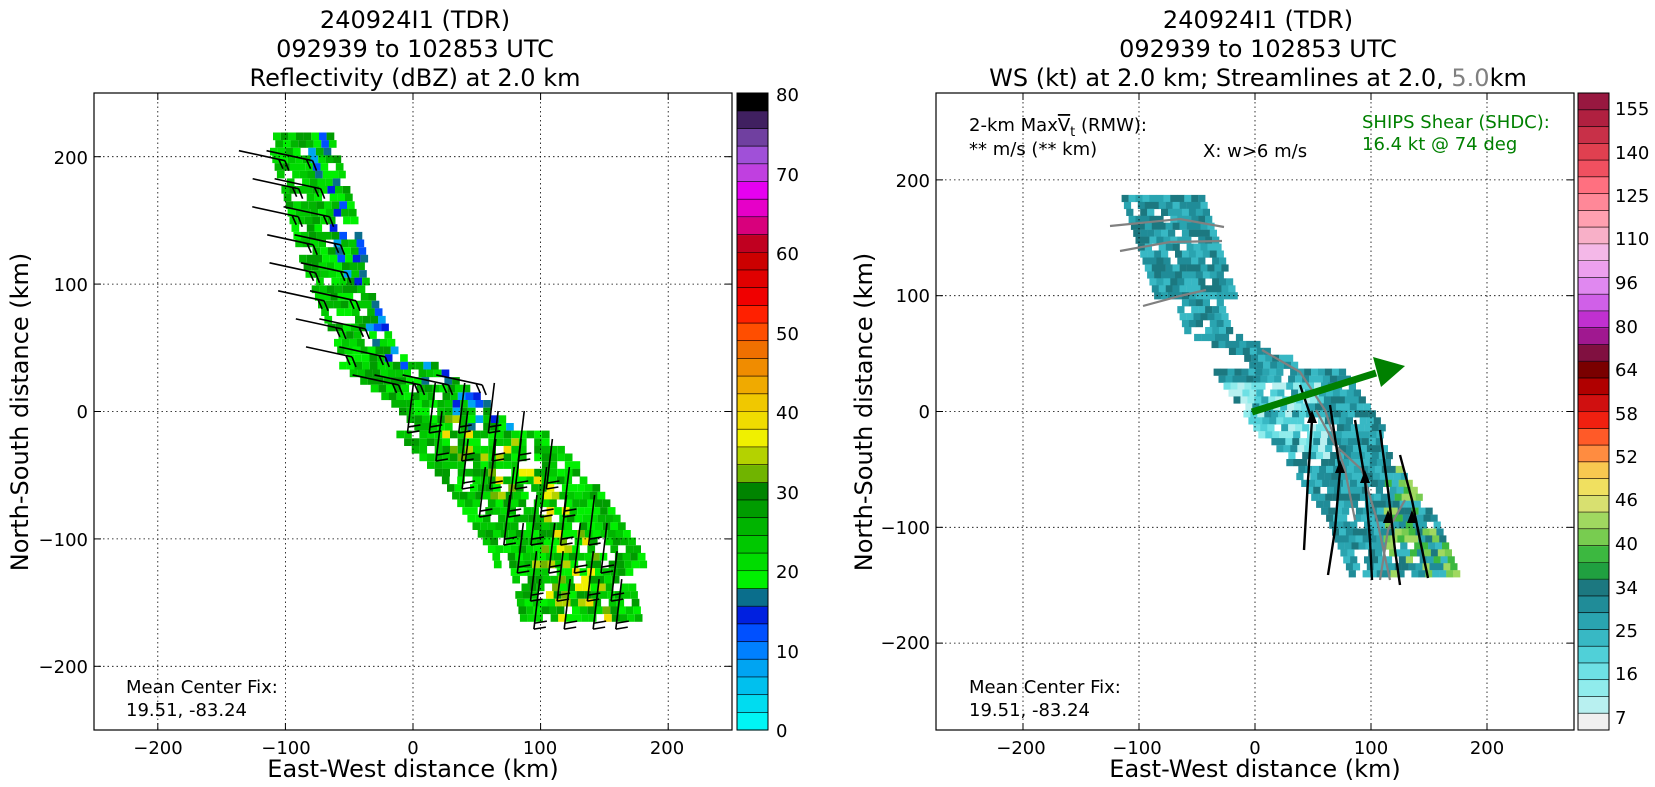 The image size is (1655, 787). What do you see at coordinates (1312, 416) in the screenshot?
I see `streamline-arrowhead` at bounding box center [1312, 416].